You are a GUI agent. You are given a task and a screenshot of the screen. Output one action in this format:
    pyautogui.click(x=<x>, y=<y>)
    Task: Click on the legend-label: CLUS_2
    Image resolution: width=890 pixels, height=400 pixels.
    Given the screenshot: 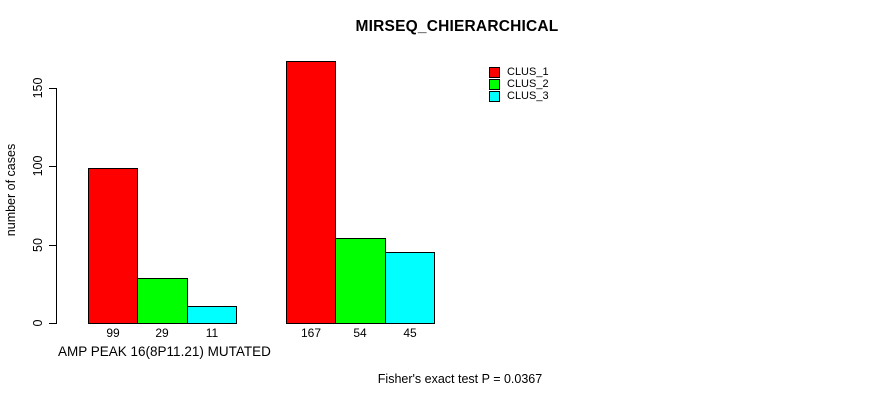 What is the action you would take?
    pyautogui.click(x=528, y=84)
    